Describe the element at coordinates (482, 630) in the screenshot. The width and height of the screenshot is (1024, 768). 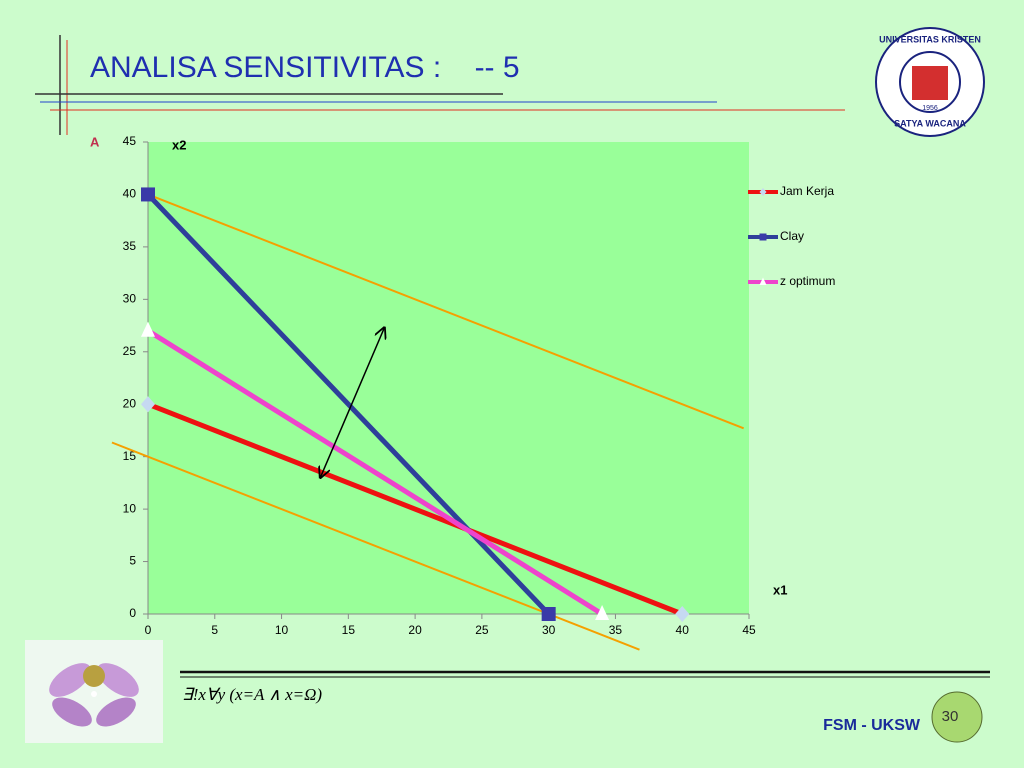
I see `x-tick-label: 25` at that location.